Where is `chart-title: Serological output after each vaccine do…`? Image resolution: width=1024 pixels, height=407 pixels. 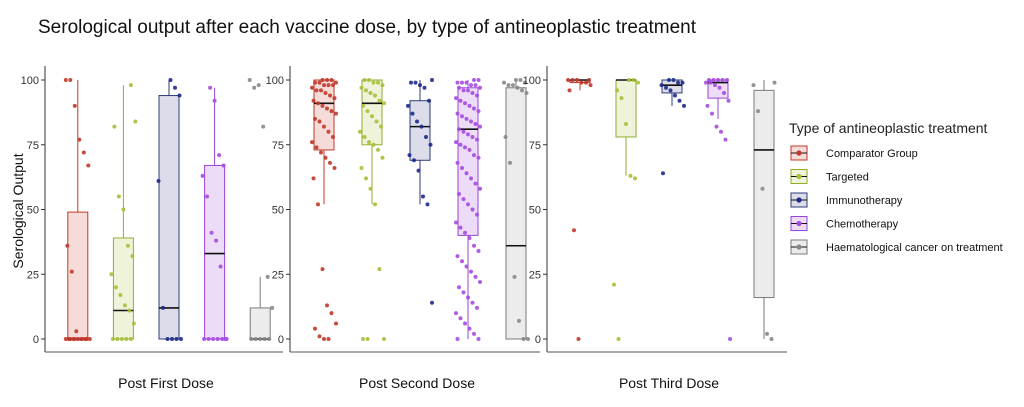
chart-title: Serological output after each vaccine do… is located at coordinates (367, 27).